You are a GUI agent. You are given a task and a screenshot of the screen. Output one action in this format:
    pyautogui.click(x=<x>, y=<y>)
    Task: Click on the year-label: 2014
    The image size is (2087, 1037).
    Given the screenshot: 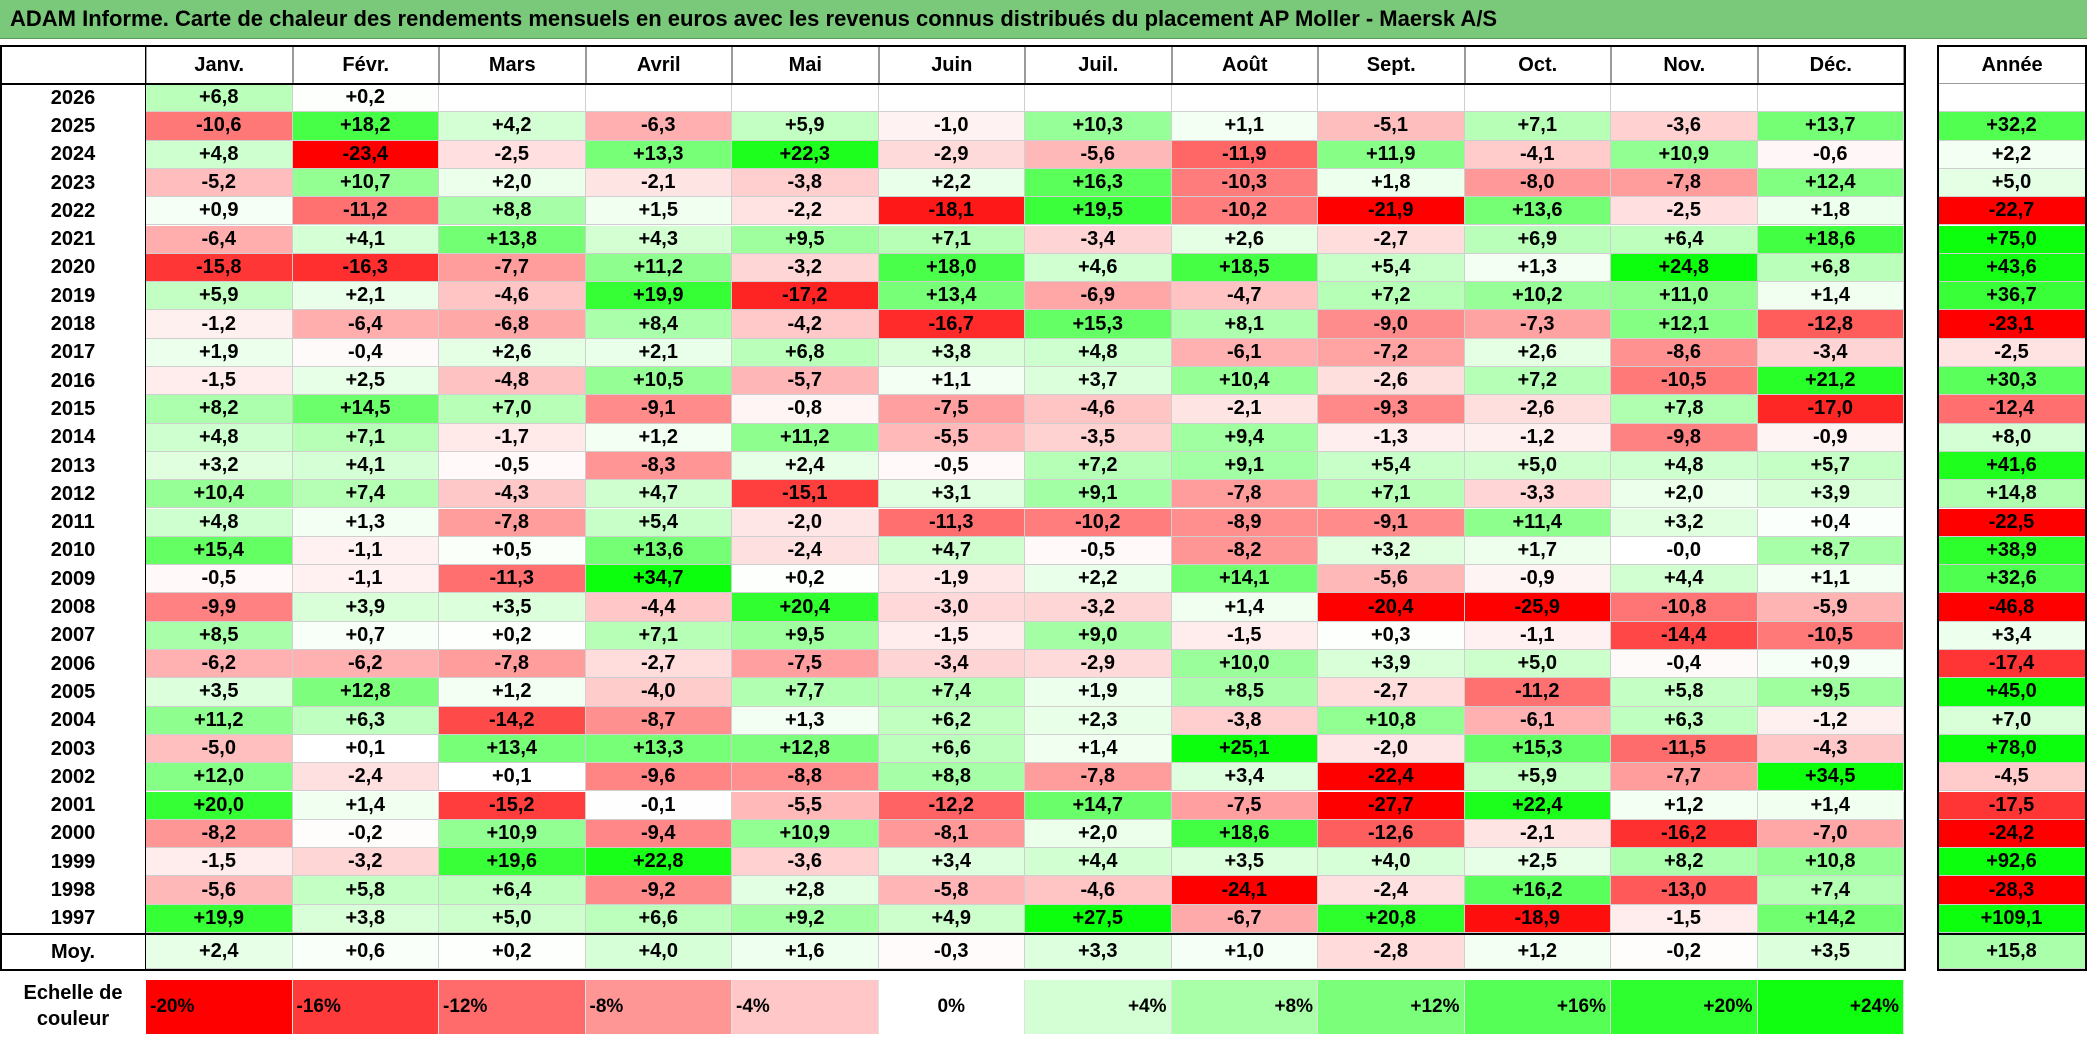 What is the action you would take?
    pyautogui.click(x=73, y=437)
    